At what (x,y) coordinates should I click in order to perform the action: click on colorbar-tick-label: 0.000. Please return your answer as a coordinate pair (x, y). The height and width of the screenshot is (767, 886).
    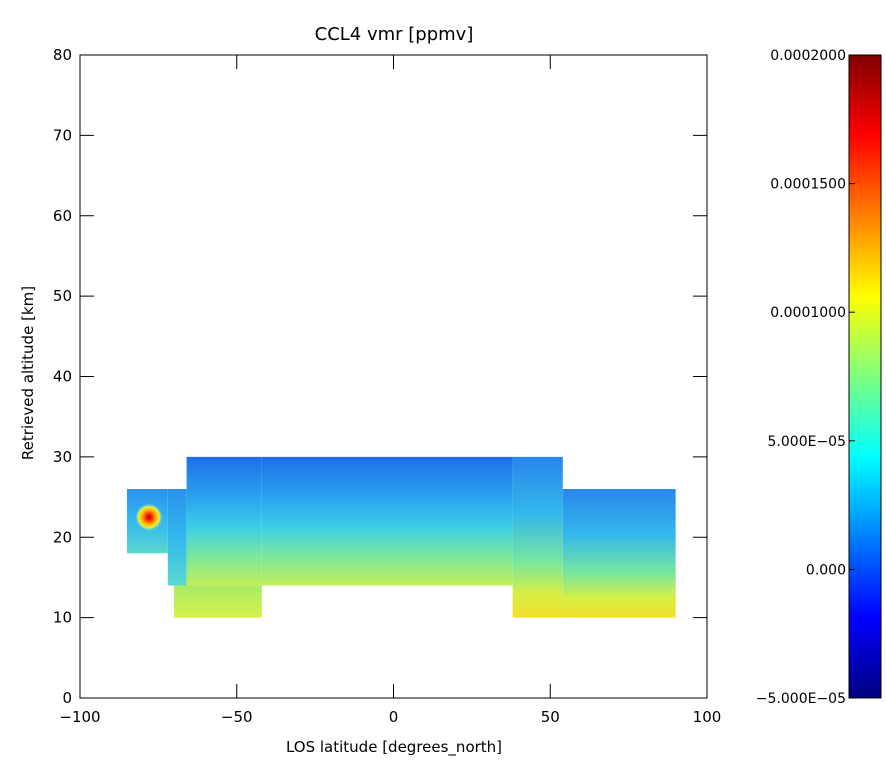
    Looking at the image, I should click on (826, 570).